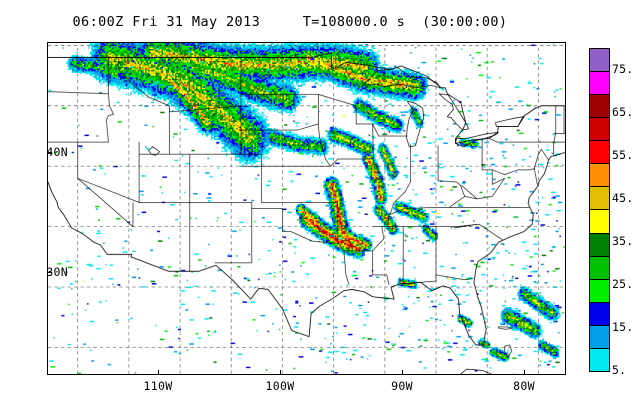 Image resolution: width=640 pixels, height=400 pixels. I want to click on colorbar-labels: 5. 15. 25. 35. 45. 55. 65. 75., so click(626, 212).